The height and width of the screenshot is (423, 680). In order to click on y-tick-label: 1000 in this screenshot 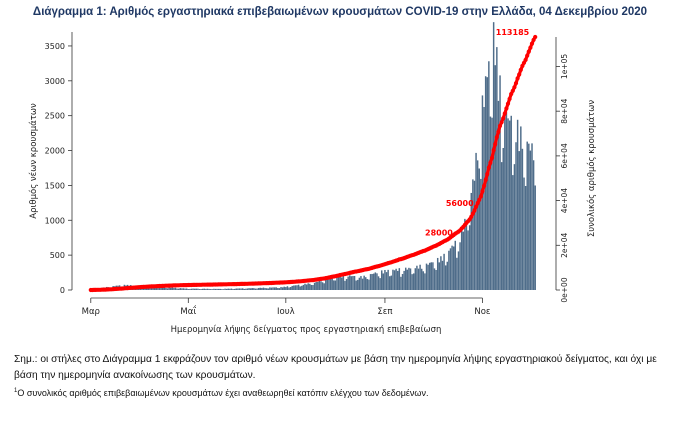, I will do `click(55, 220)`.